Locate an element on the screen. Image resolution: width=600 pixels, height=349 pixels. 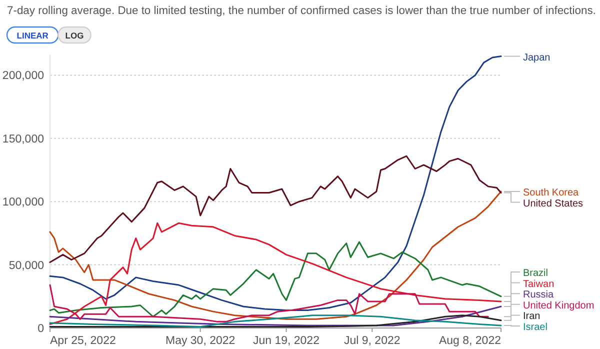
text: Japan is located at coordinates (536, 58).